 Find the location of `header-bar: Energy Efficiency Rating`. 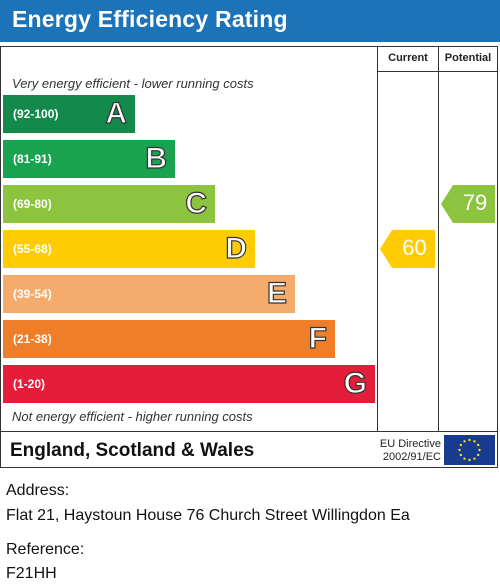

header-bar: Energy Efficiency Rating is located at coordinates (250, 21).